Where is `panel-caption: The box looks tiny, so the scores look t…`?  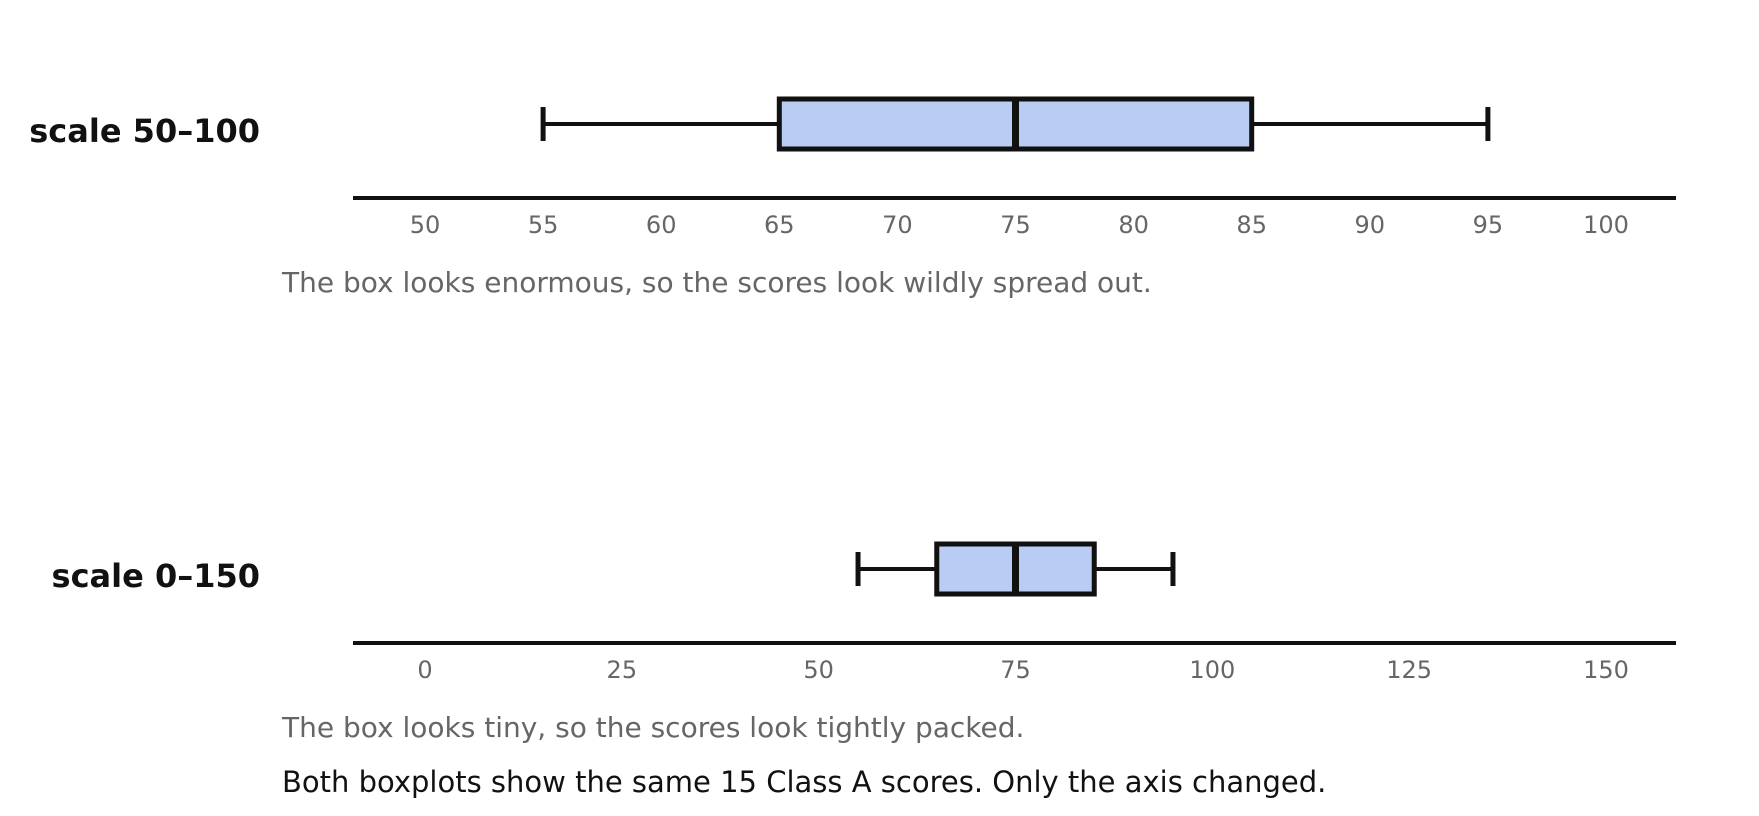 panel-caption: The box looks tiny, so the scores look t… is located at coordinates (652, 727).